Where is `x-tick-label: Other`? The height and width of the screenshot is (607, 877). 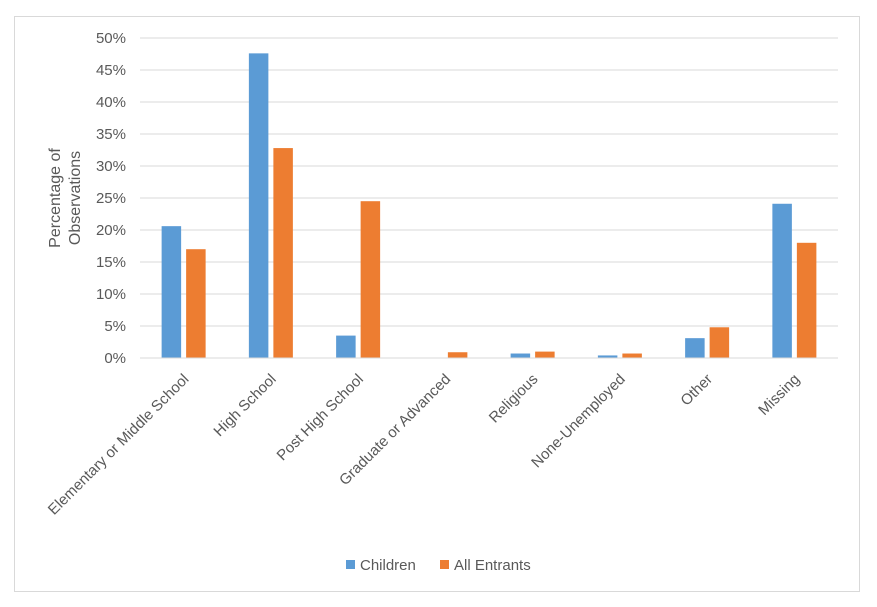
x-tick-label: Other is located at coordinates (696, 390).